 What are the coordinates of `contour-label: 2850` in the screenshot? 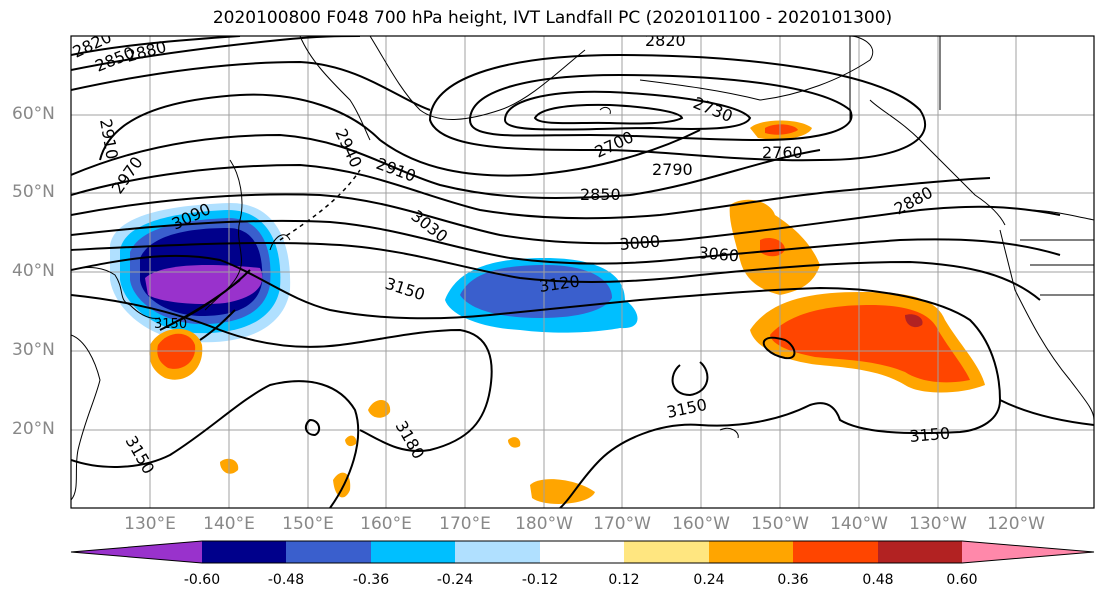 It's located at (600, 194).